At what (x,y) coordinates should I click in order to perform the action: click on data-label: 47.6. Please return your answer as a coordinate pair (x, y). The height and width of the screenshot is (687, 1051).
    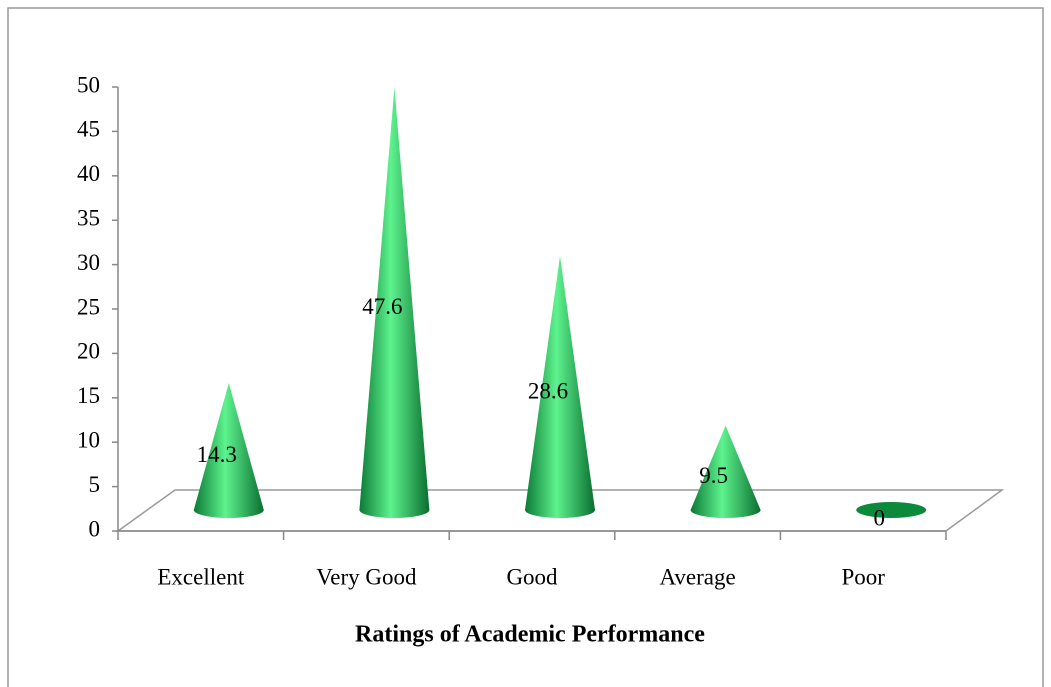
    Looking at the image, I should click on (382, 306).